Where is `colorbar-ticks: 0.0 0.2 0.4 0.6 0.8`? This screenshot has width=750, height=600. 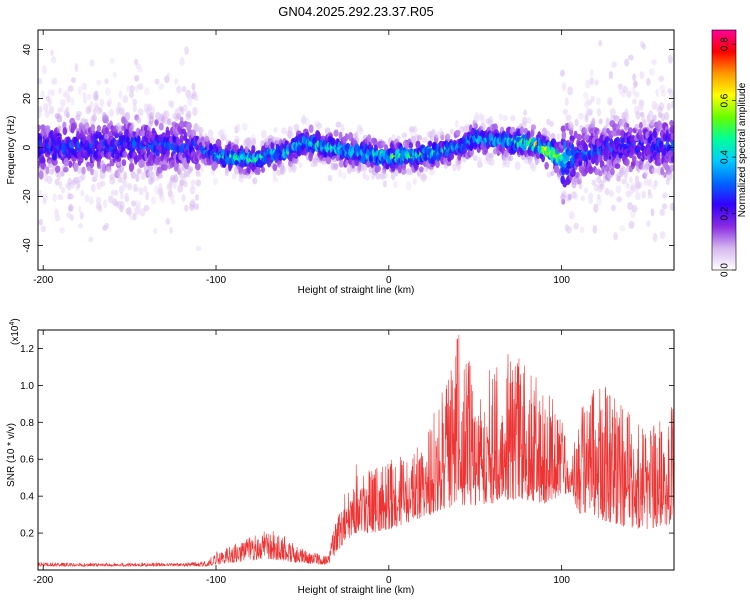
colorbar-ticks: 0.0 0.2 0.4 0.6 0.8 is located at coordinates (728, 157).